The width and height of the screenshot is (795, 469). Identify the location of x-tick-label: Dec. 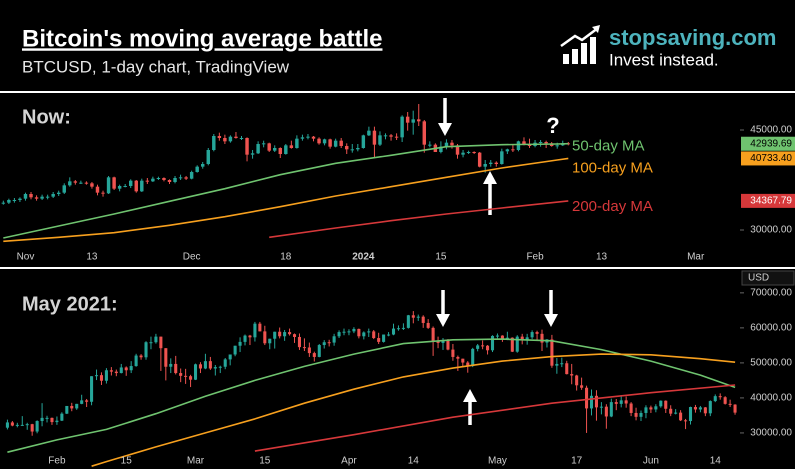
(192, 257).